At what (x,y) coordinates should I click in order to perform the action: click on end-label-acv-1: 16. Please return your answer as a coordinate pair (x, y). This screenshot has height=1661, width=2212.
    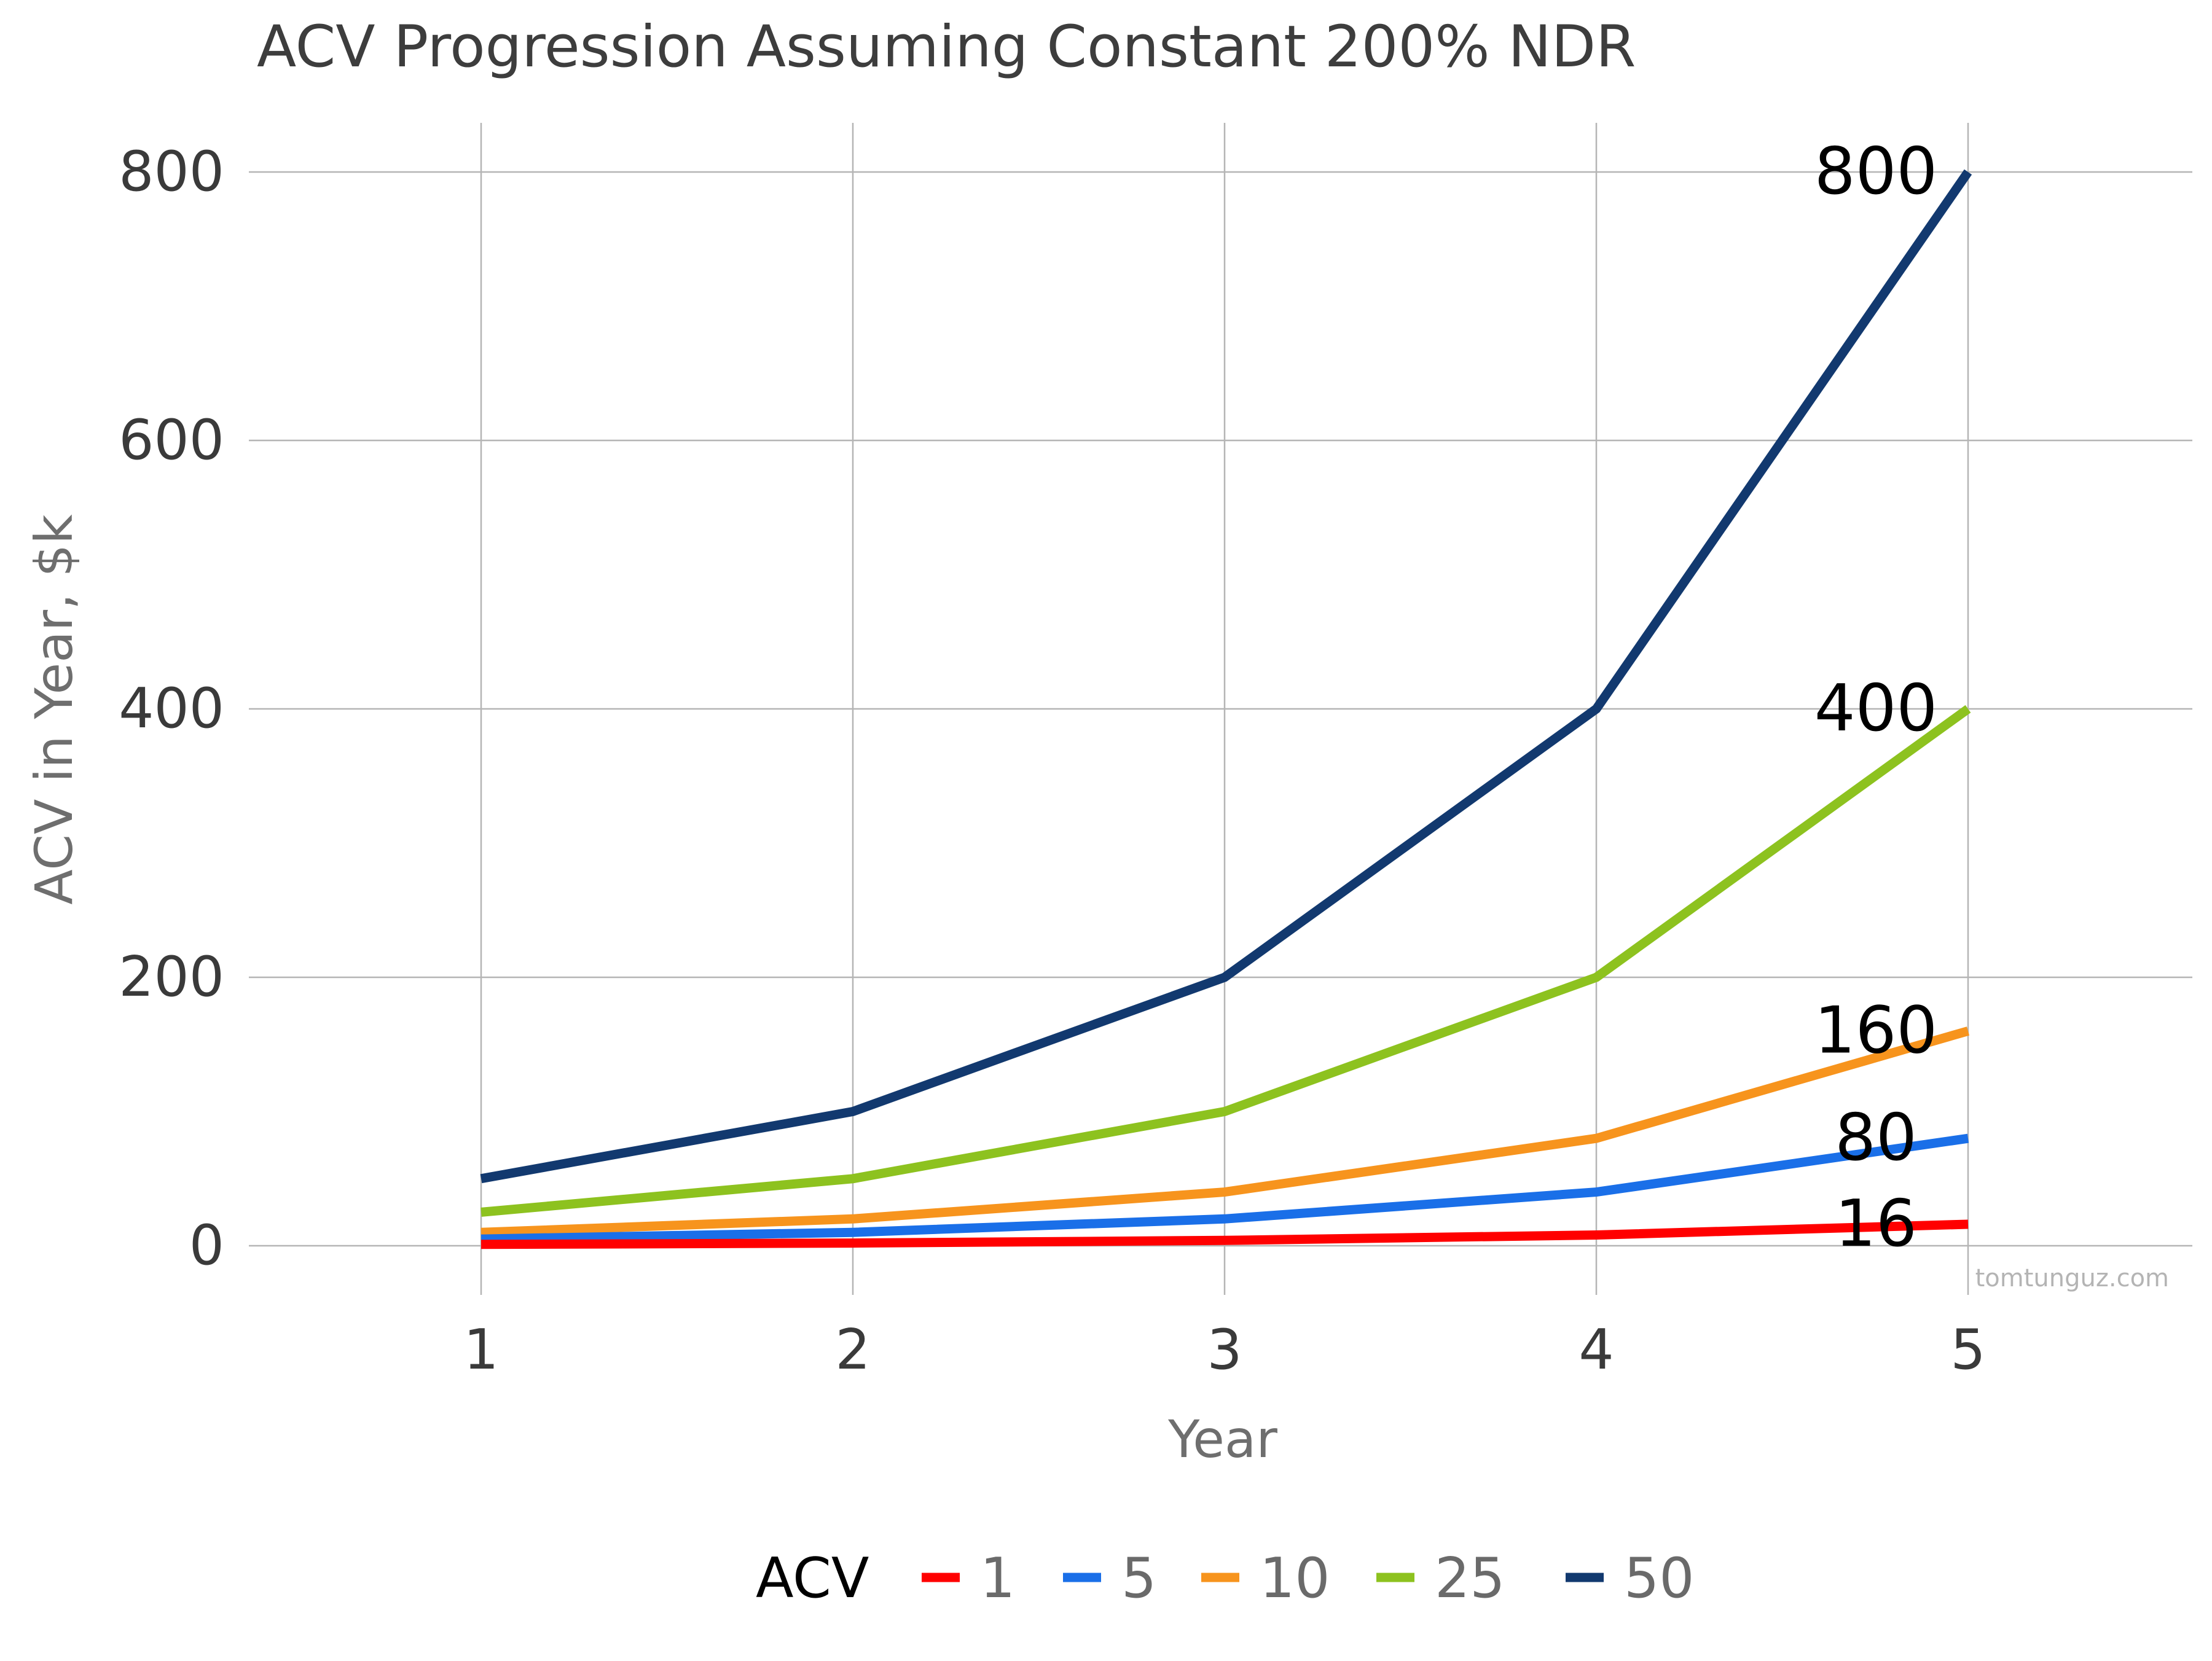
    Looking at the image, I should click on (1876, 1223).